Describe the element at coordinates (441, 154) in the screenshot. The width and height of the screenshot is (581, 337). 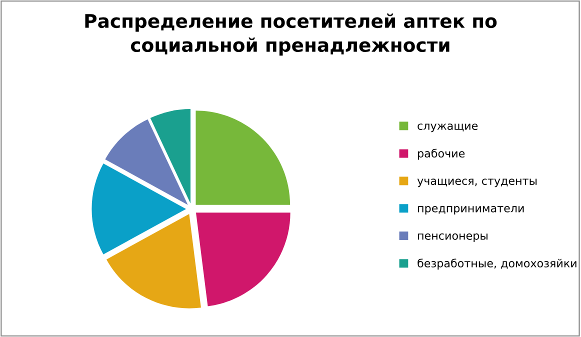
I see `legend-label: рабочие` at that location.